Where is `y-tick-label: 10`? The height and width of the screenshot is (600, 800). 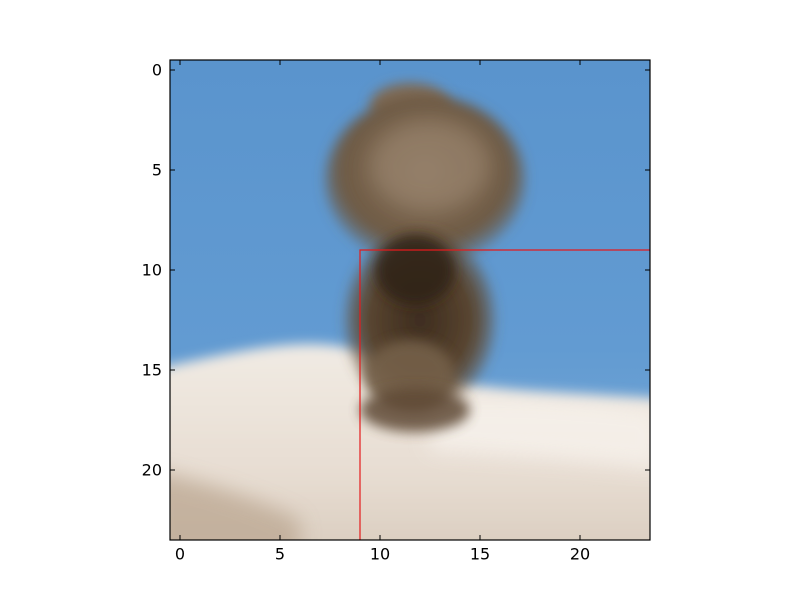 y-tick-label: 10 is located at coordinates (152, 270).